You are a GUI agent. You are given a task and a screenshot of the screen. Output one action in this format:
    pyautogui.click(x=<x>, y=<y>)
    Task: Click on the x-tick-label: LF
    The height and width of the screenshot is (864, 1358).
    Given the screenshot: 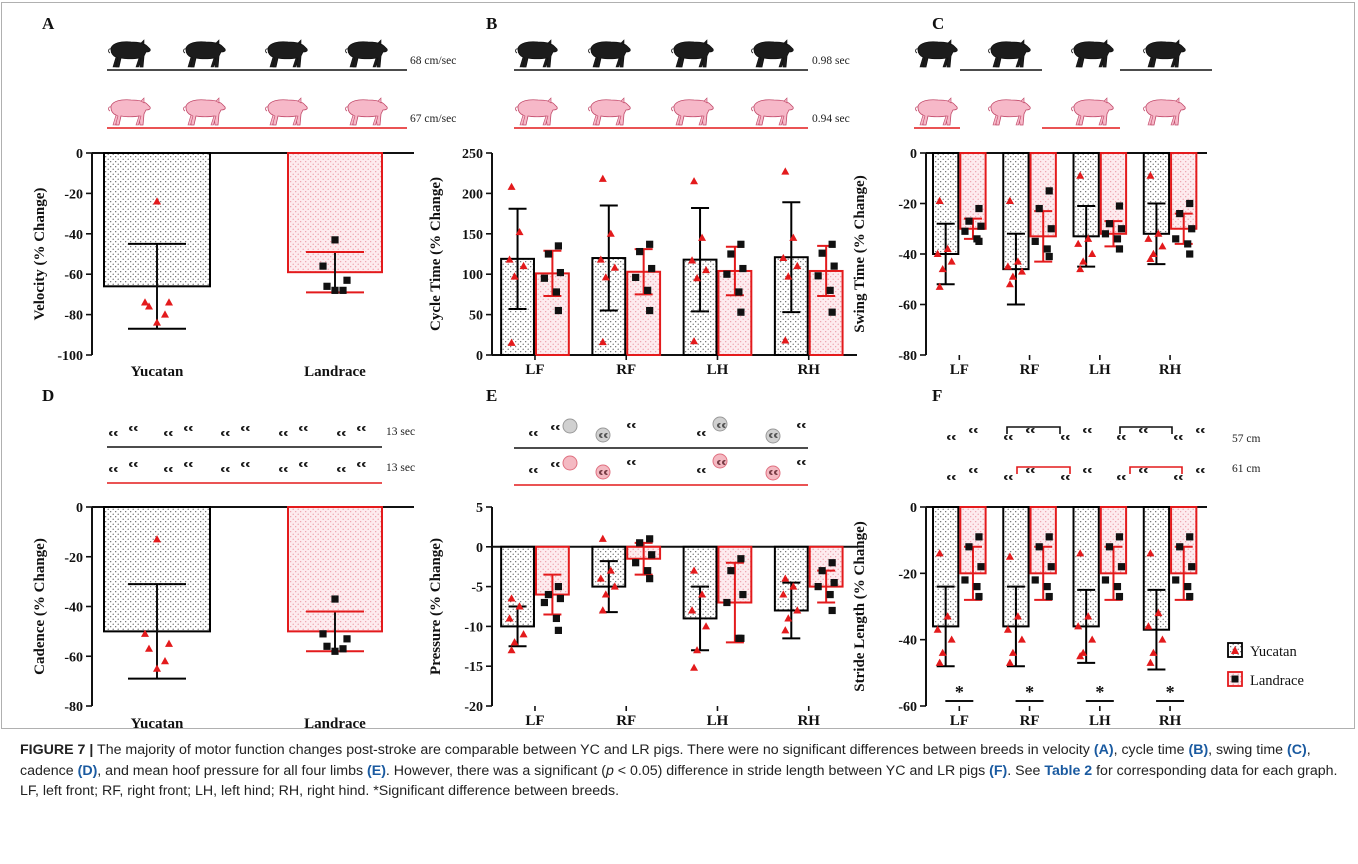 What is the action you would take?
    pyautogui.click(x=959, y=720)
    